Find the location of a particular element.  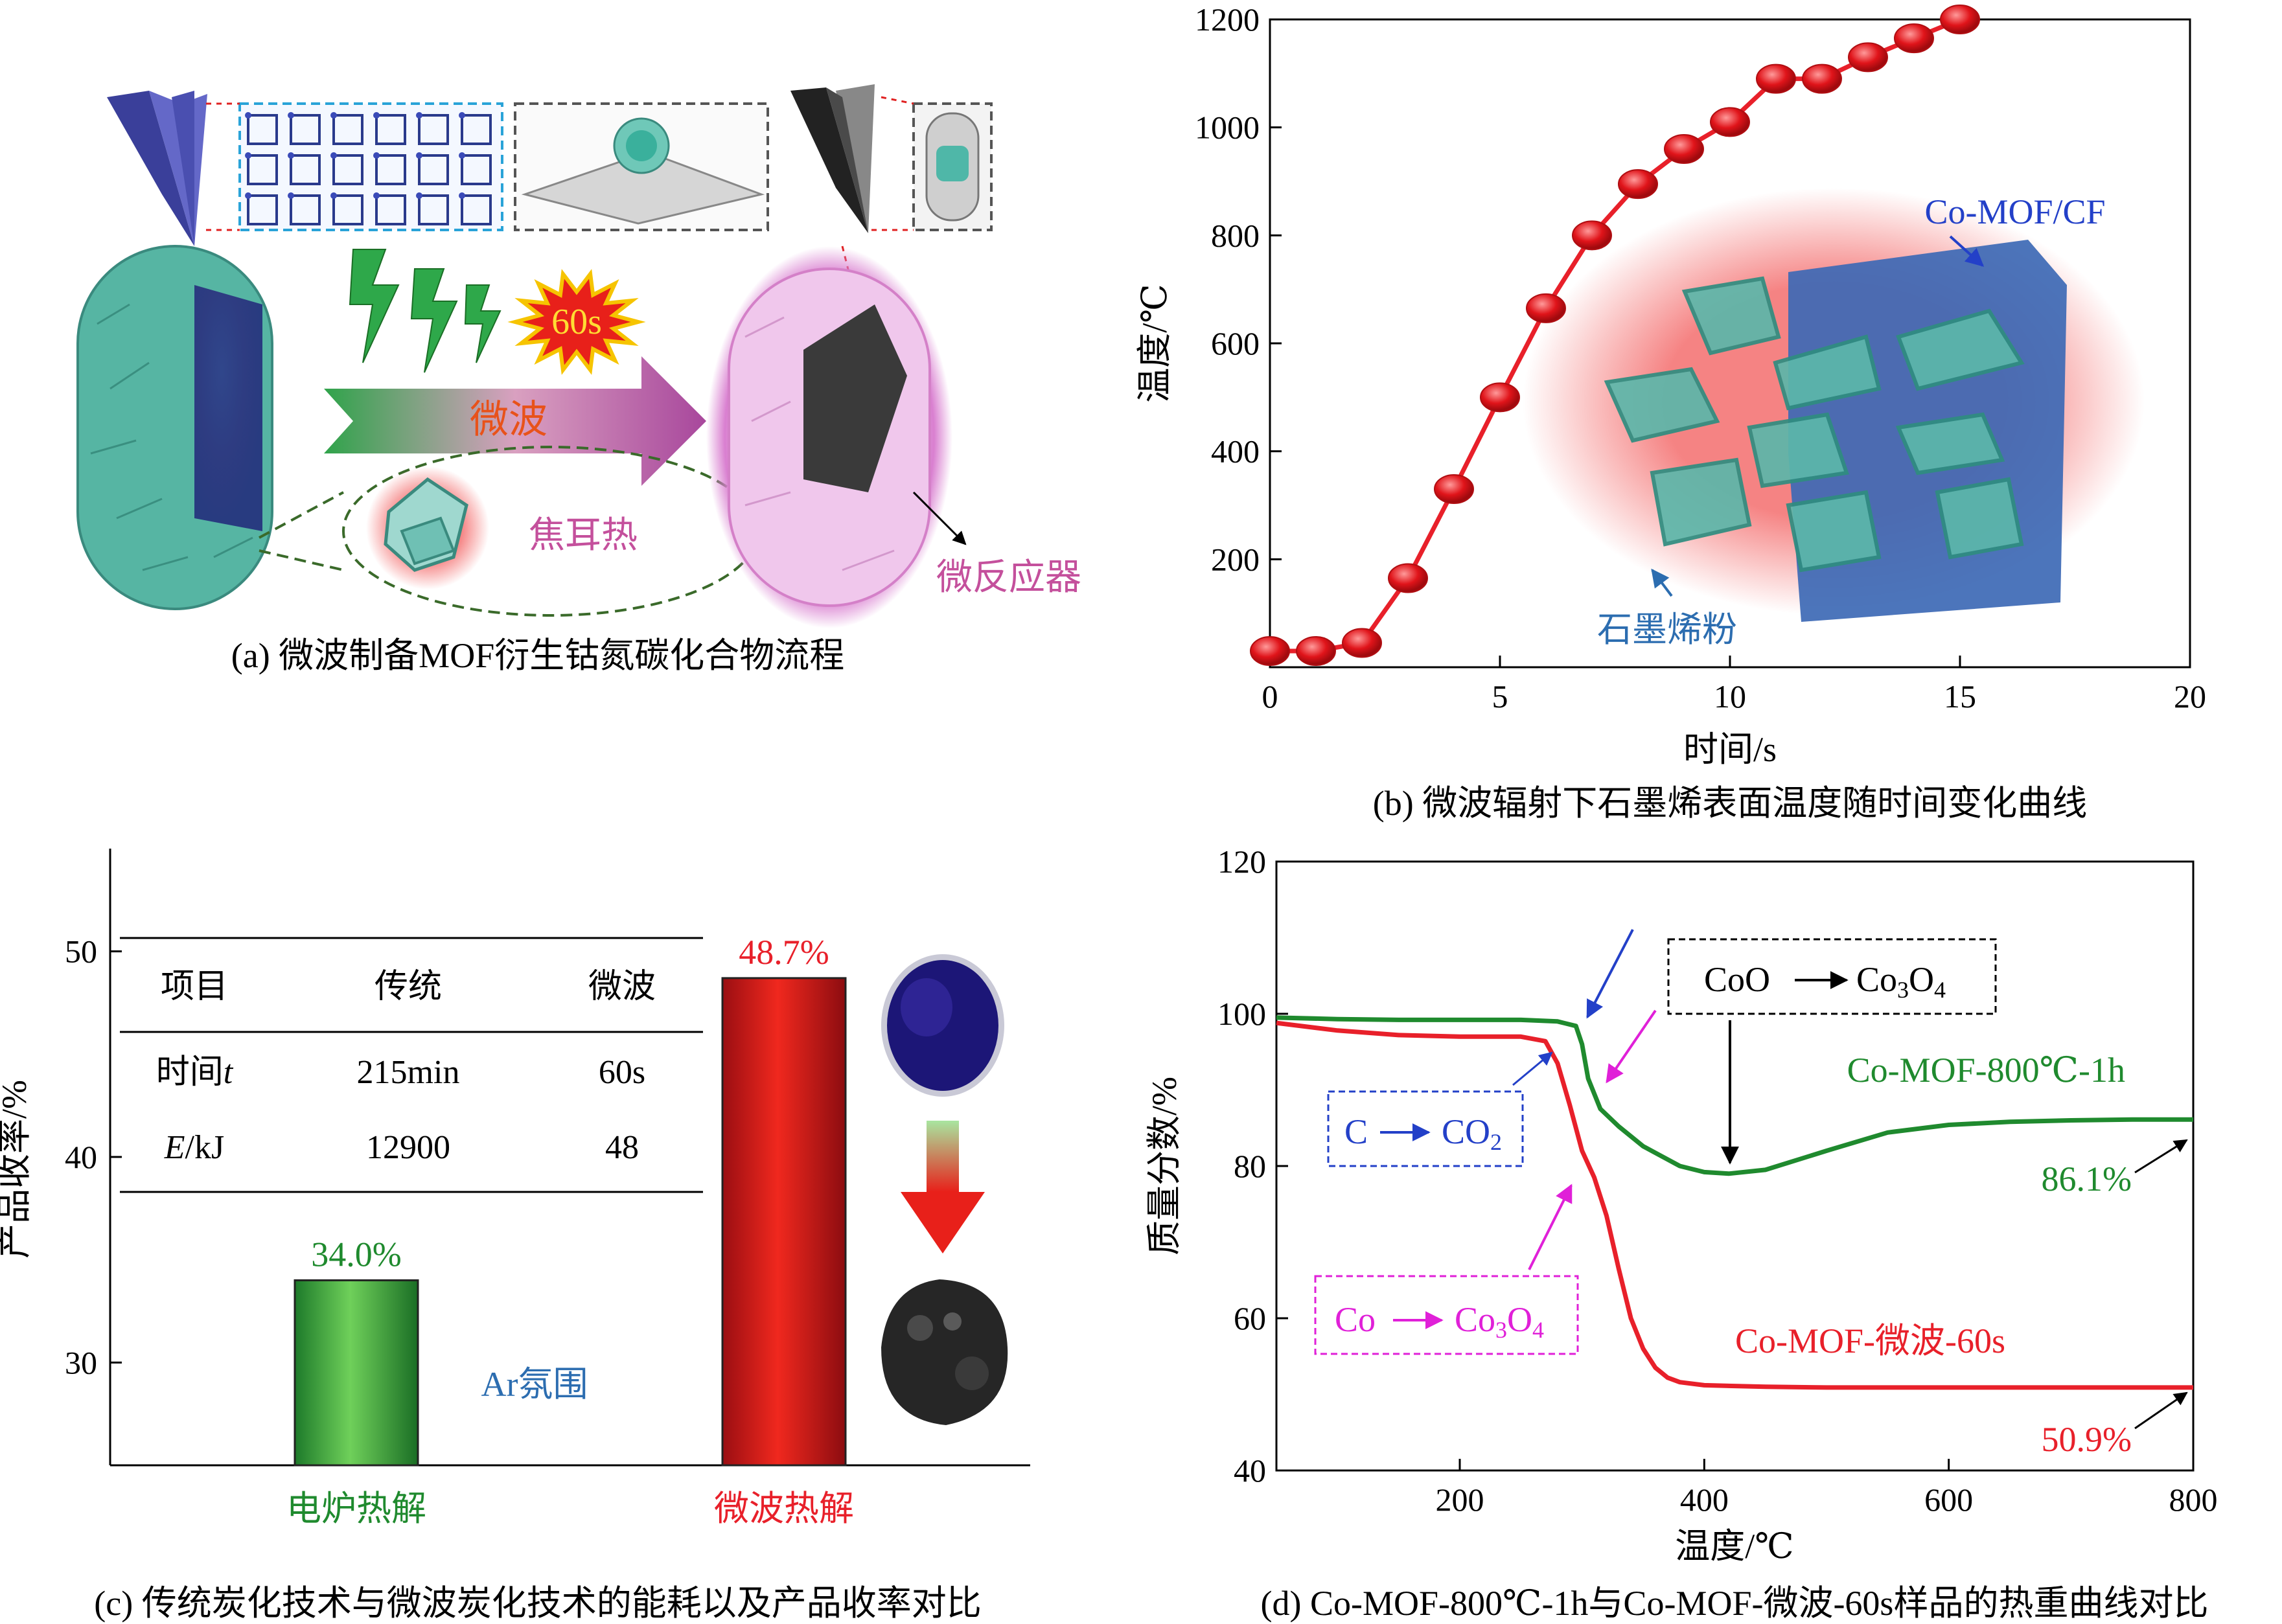

x-tick-label-d: 600 is located at coordinates (1948, 1499).